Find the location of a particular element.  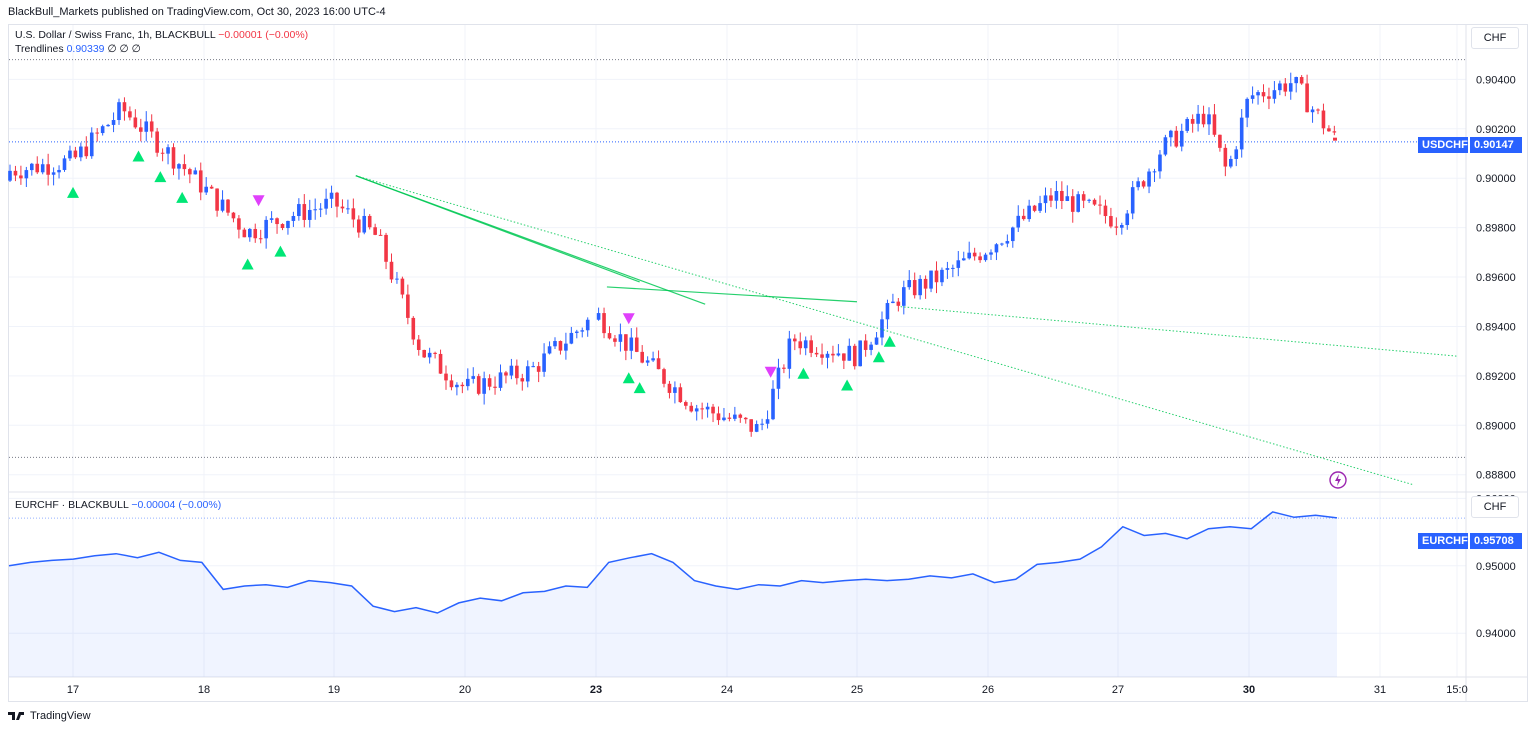

tradingview-footer: TradingView is located at coordinates (49, 716).